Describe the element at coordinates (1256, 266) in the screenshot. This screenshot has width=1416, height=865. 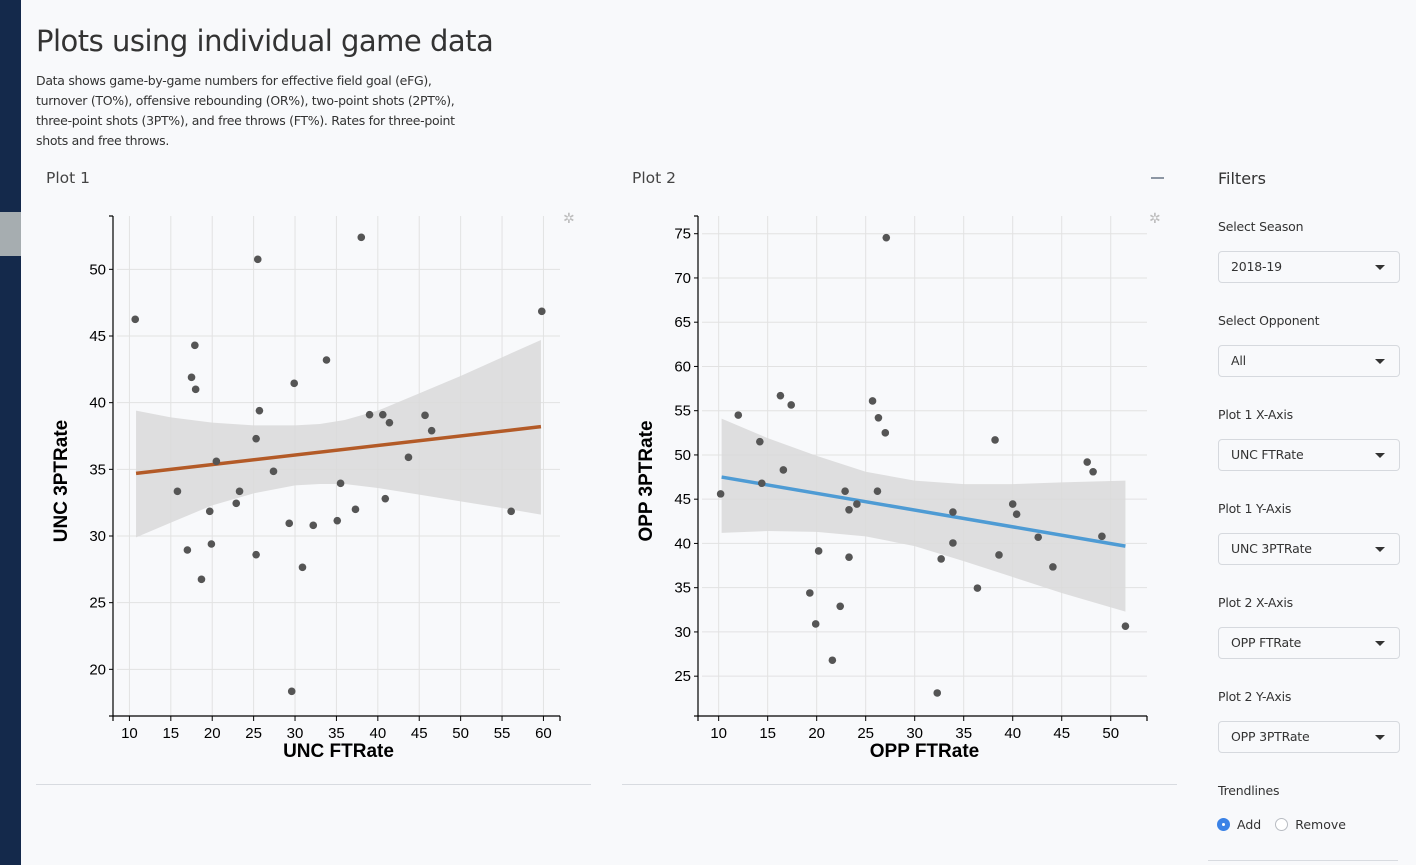
I see `season-value: 2018-19` at that location.